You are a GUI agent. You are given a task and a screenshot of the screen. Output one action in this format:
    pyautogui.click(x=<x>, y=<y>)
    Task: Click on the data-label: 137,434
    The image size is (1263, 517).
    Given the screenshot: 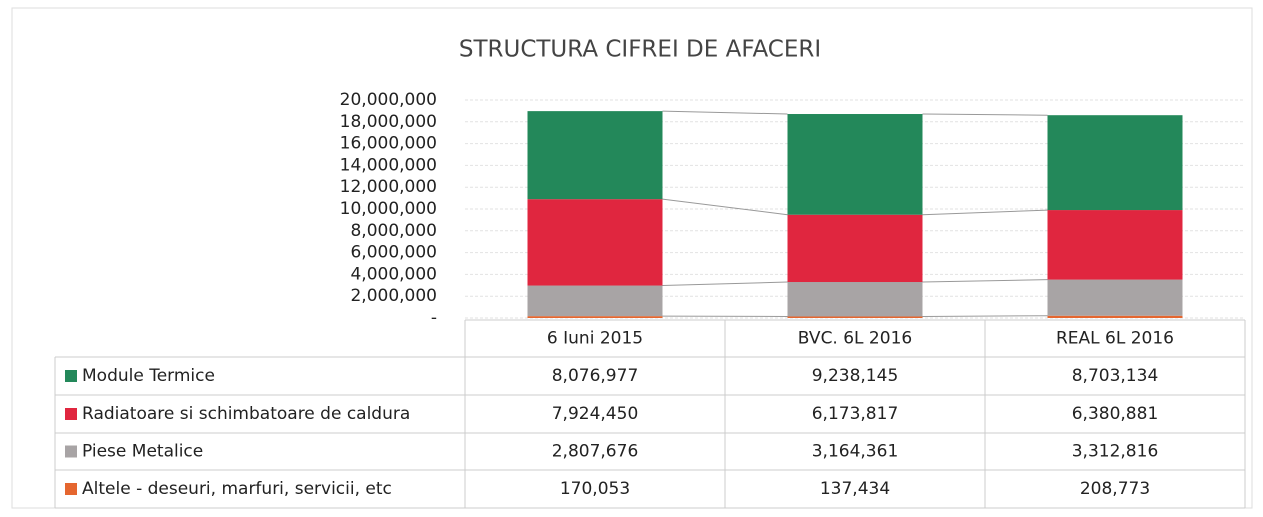 What is the action you would take?
    pyautogui.click(x=855, y=489)
    